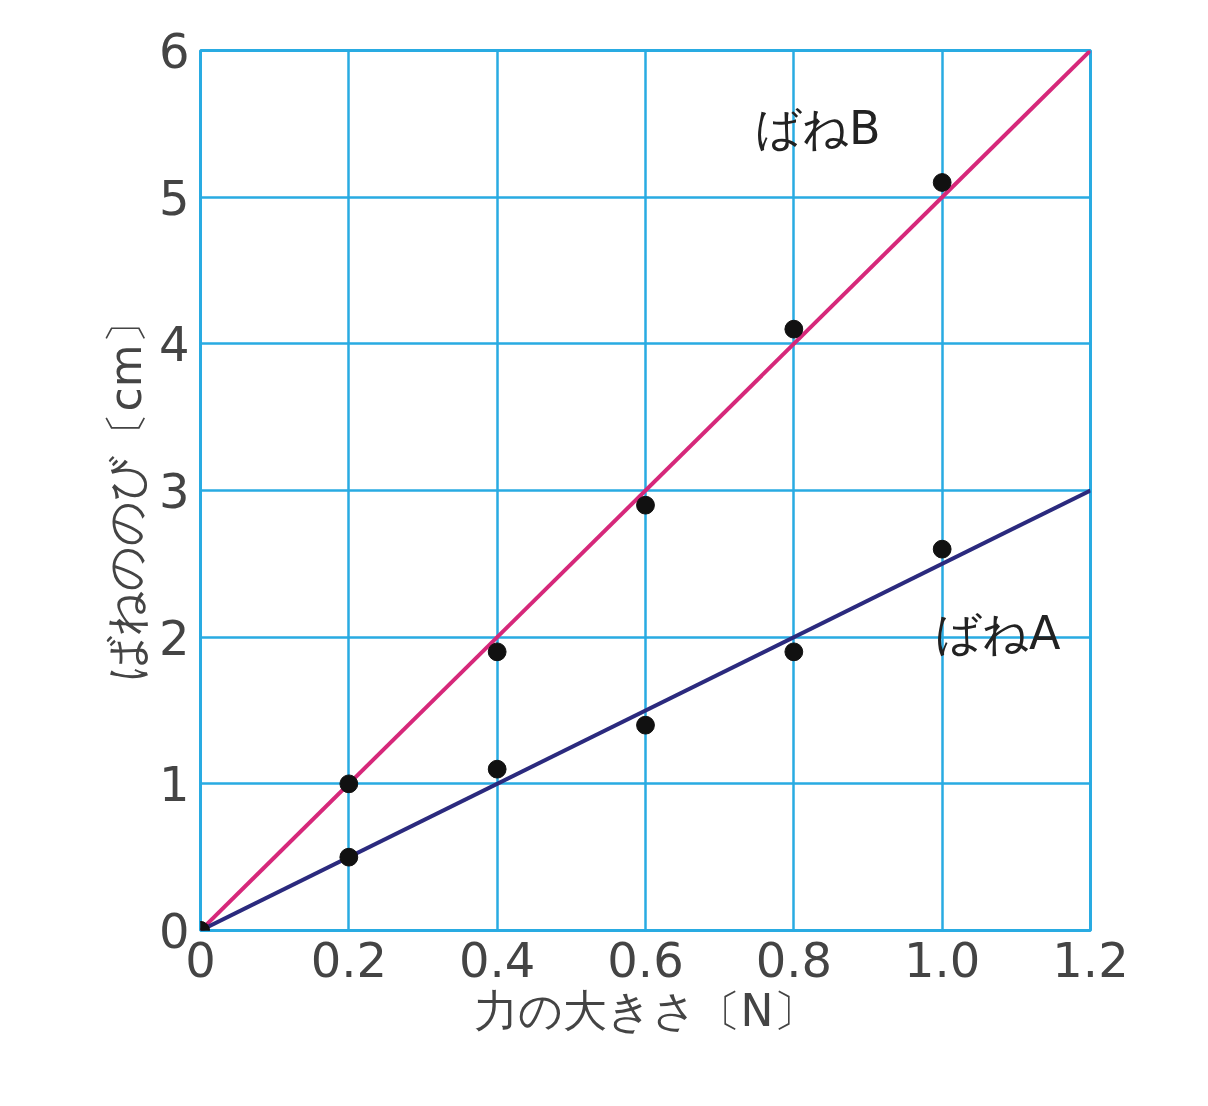 This screenshot has width=1208, height=1106. Describe the element at coordinates (942, 959) in the screenshot. I see `x-tick-label: 1.0` at that location.